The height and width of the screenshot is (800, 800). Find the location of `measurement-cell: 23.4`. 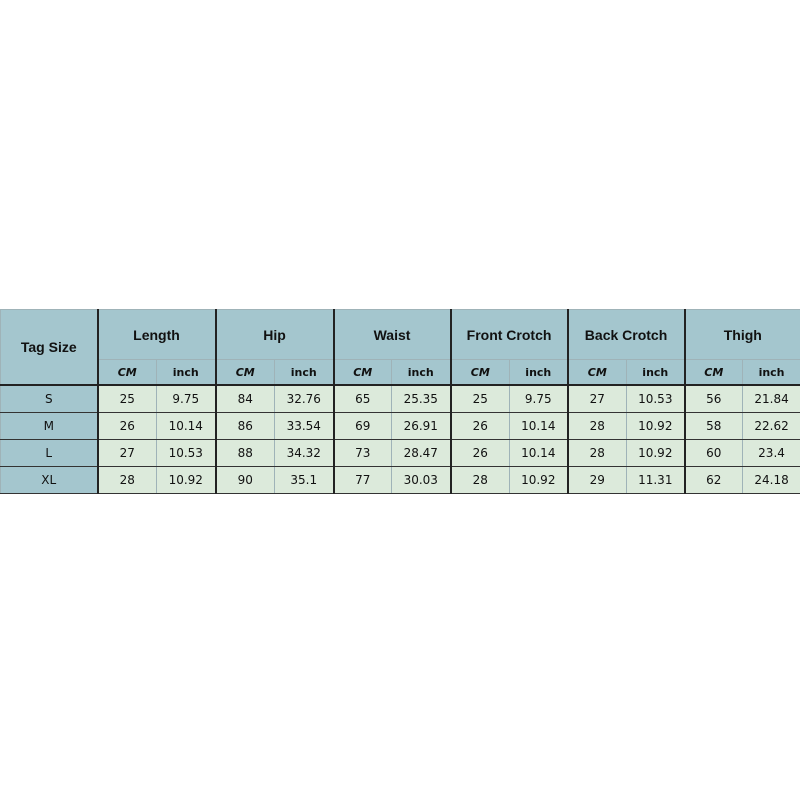

measurement-cell: 23.4 is located at coordinates (771, 453).